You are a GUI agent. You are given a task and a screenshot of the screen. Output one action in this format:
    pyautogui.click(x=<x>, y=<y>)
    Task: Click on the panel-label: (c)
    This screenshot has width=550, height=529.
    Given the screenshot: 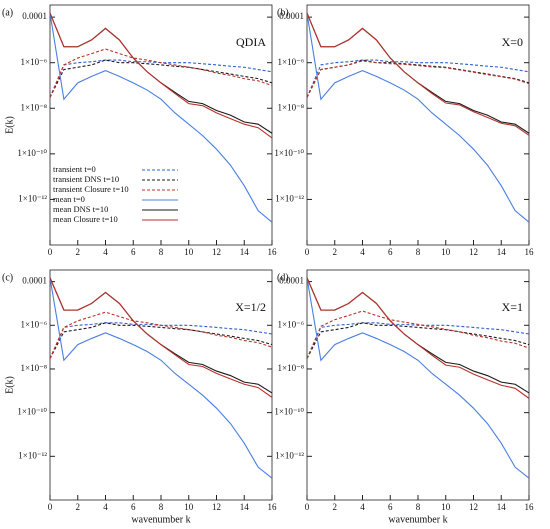 What is the action you would take?
    pyautogui.click(x=7, y=277)
    